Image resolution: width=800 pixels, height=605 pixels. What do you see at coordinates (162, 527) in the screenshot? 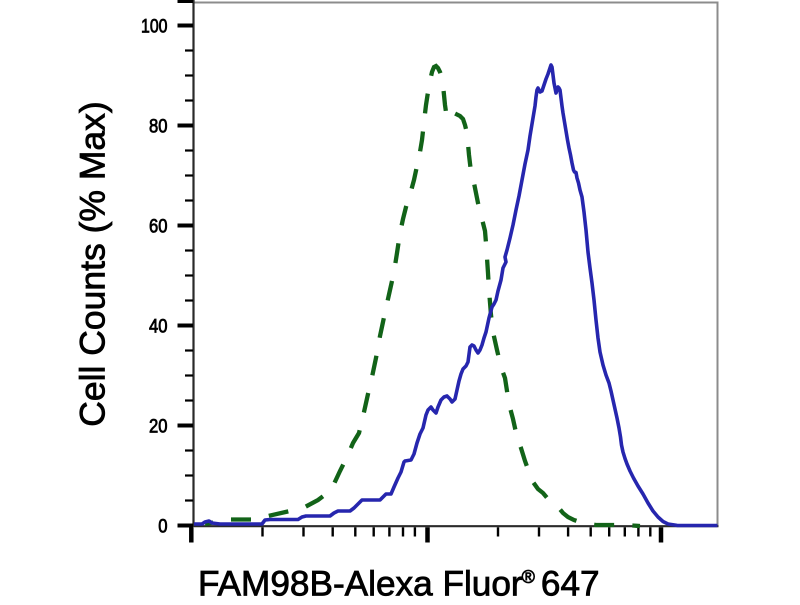
I see `svg-text: 0` at bounding box center [162, 527].